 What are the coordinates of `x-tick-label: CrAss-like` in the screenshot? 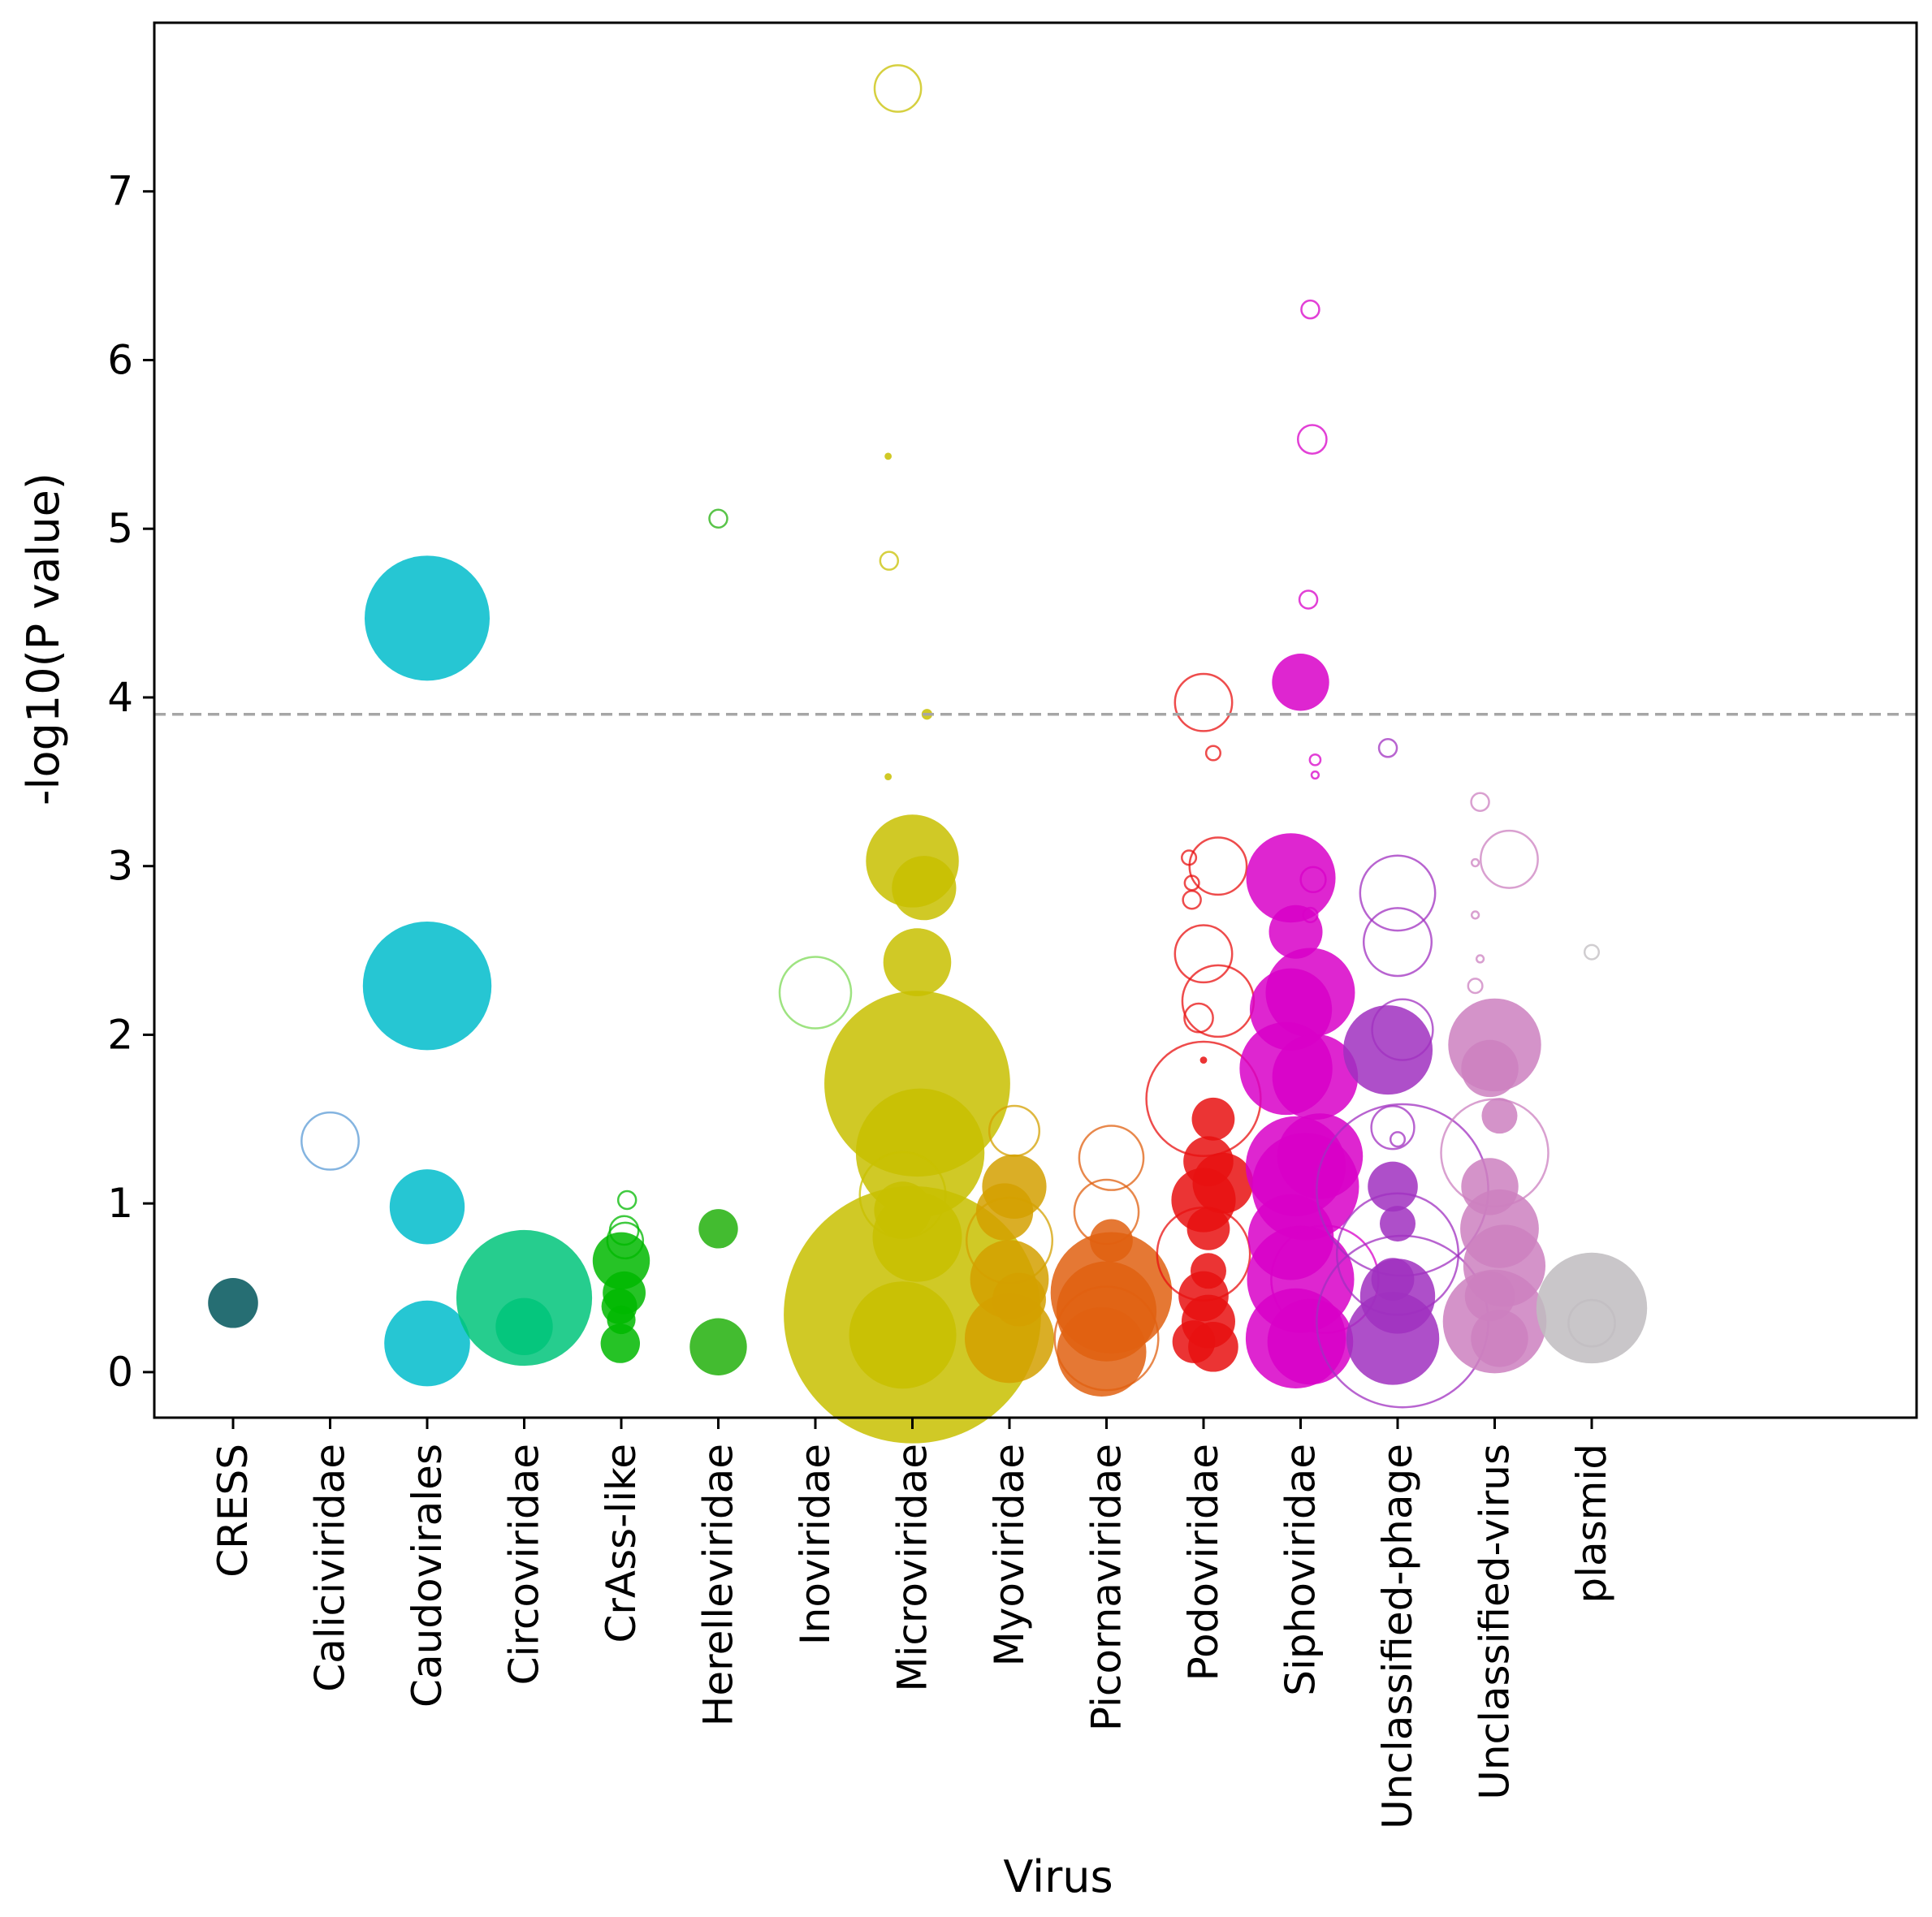 It's located at (622, 1543).